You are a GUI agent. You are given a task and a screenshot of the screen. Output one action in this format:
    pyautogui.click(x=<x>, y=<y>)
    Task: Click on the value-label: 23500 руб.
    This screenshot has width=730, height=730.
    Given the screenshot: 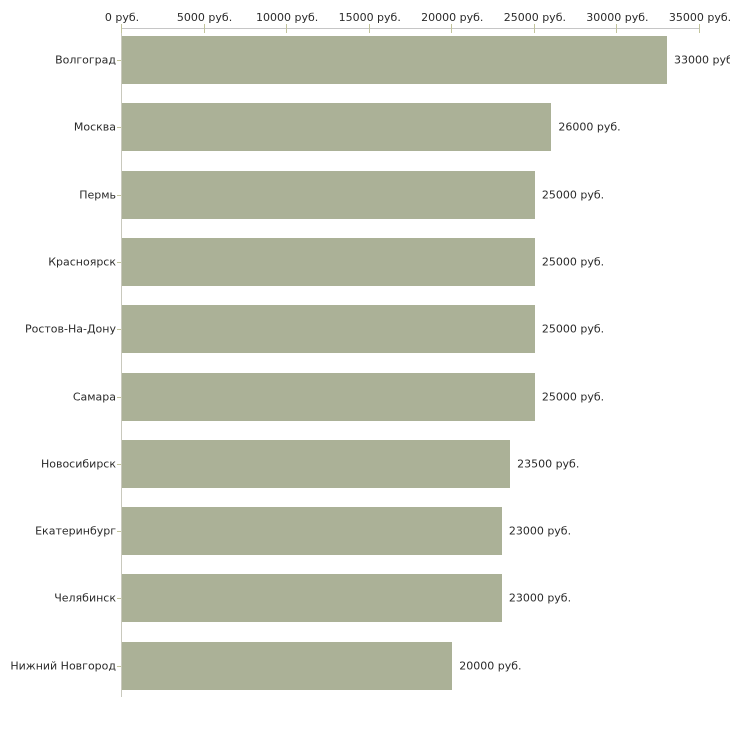 What is the action you would take?
    pyautogui.click(x=548, y=464)
    